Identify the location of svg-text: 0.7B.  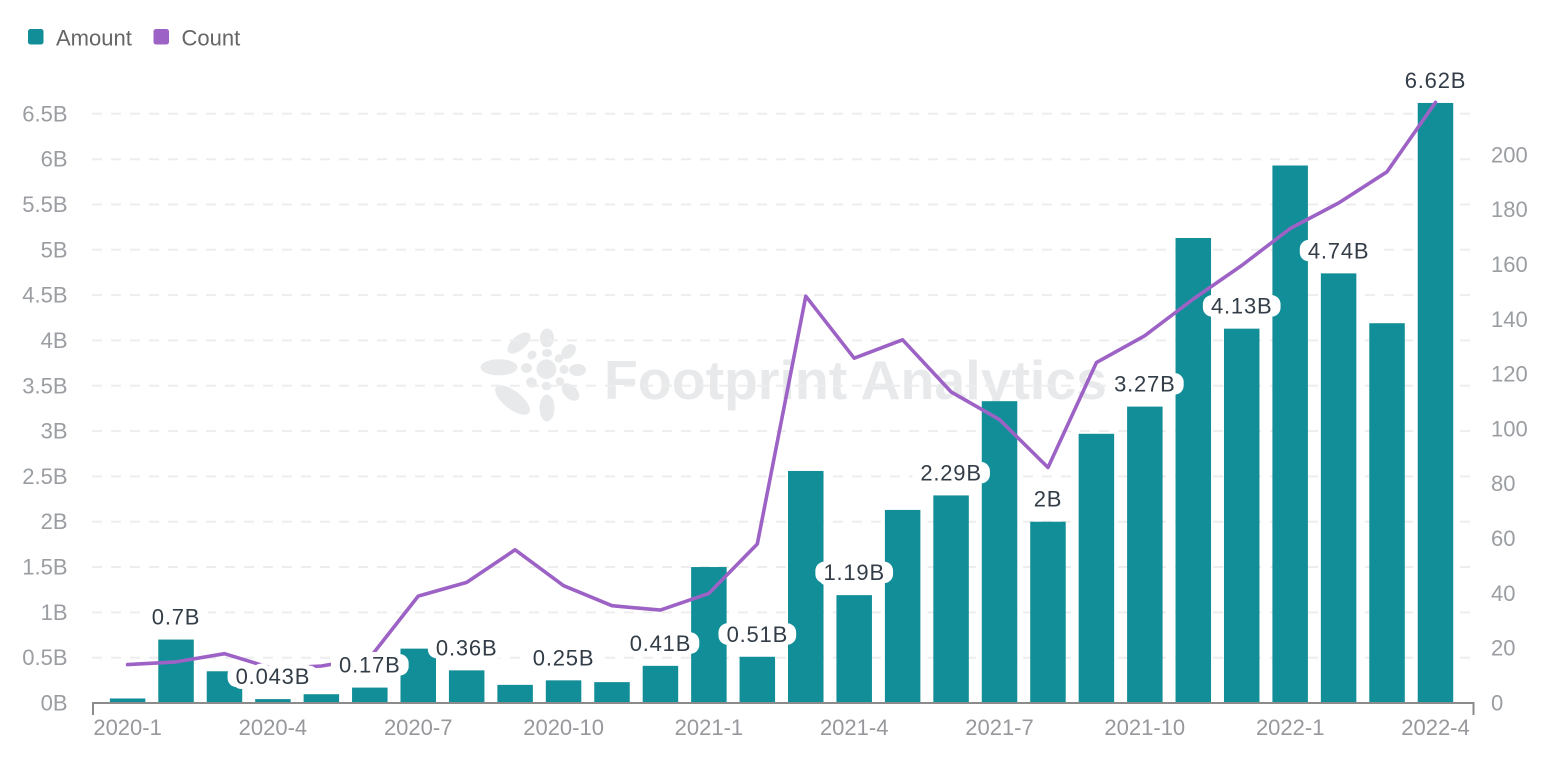
(176, 617).